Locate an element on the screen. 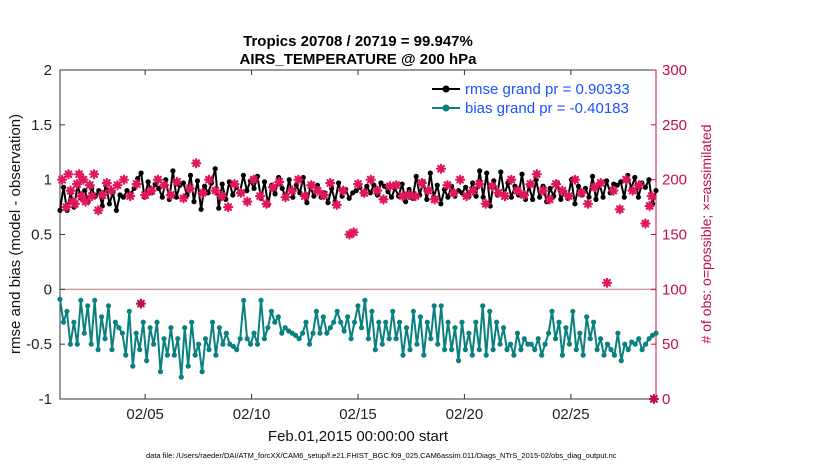 The height and width of the screenshot is (470, 830). y-tick-label: 1 is located at coordinates (48, 180).